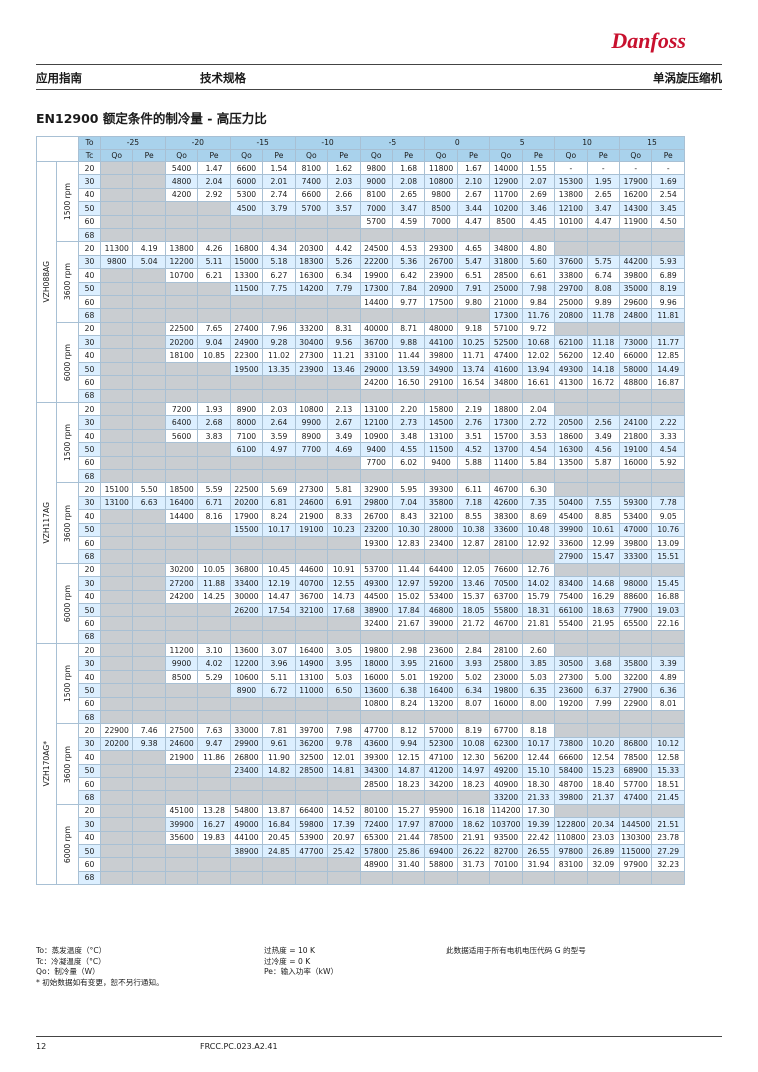 The width and height of the screenshot is (758, 1072). What do you see at coordinates (46, 764) in the screenshot?
I see `model-name: VZH170AG*` at bounding box center [46, 764].